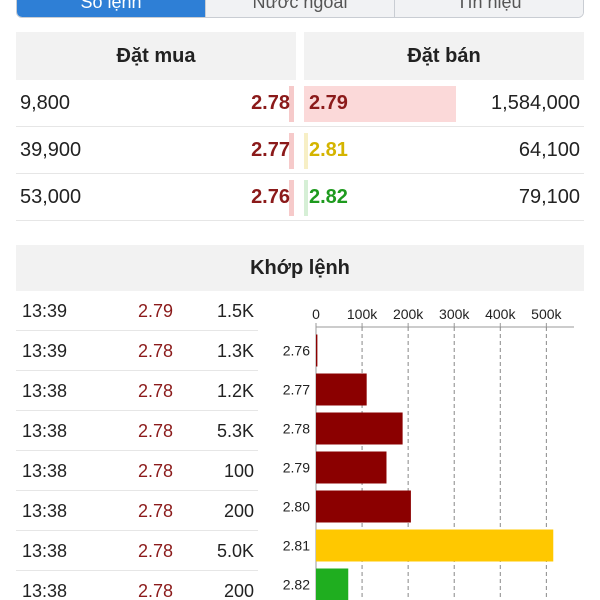 The width and height of the screenshot is (600, 600). Describe the element at coordinates (137, 431) in the screenshot. I see `trade-row: 13:38 2.78 5.3K` at that location.